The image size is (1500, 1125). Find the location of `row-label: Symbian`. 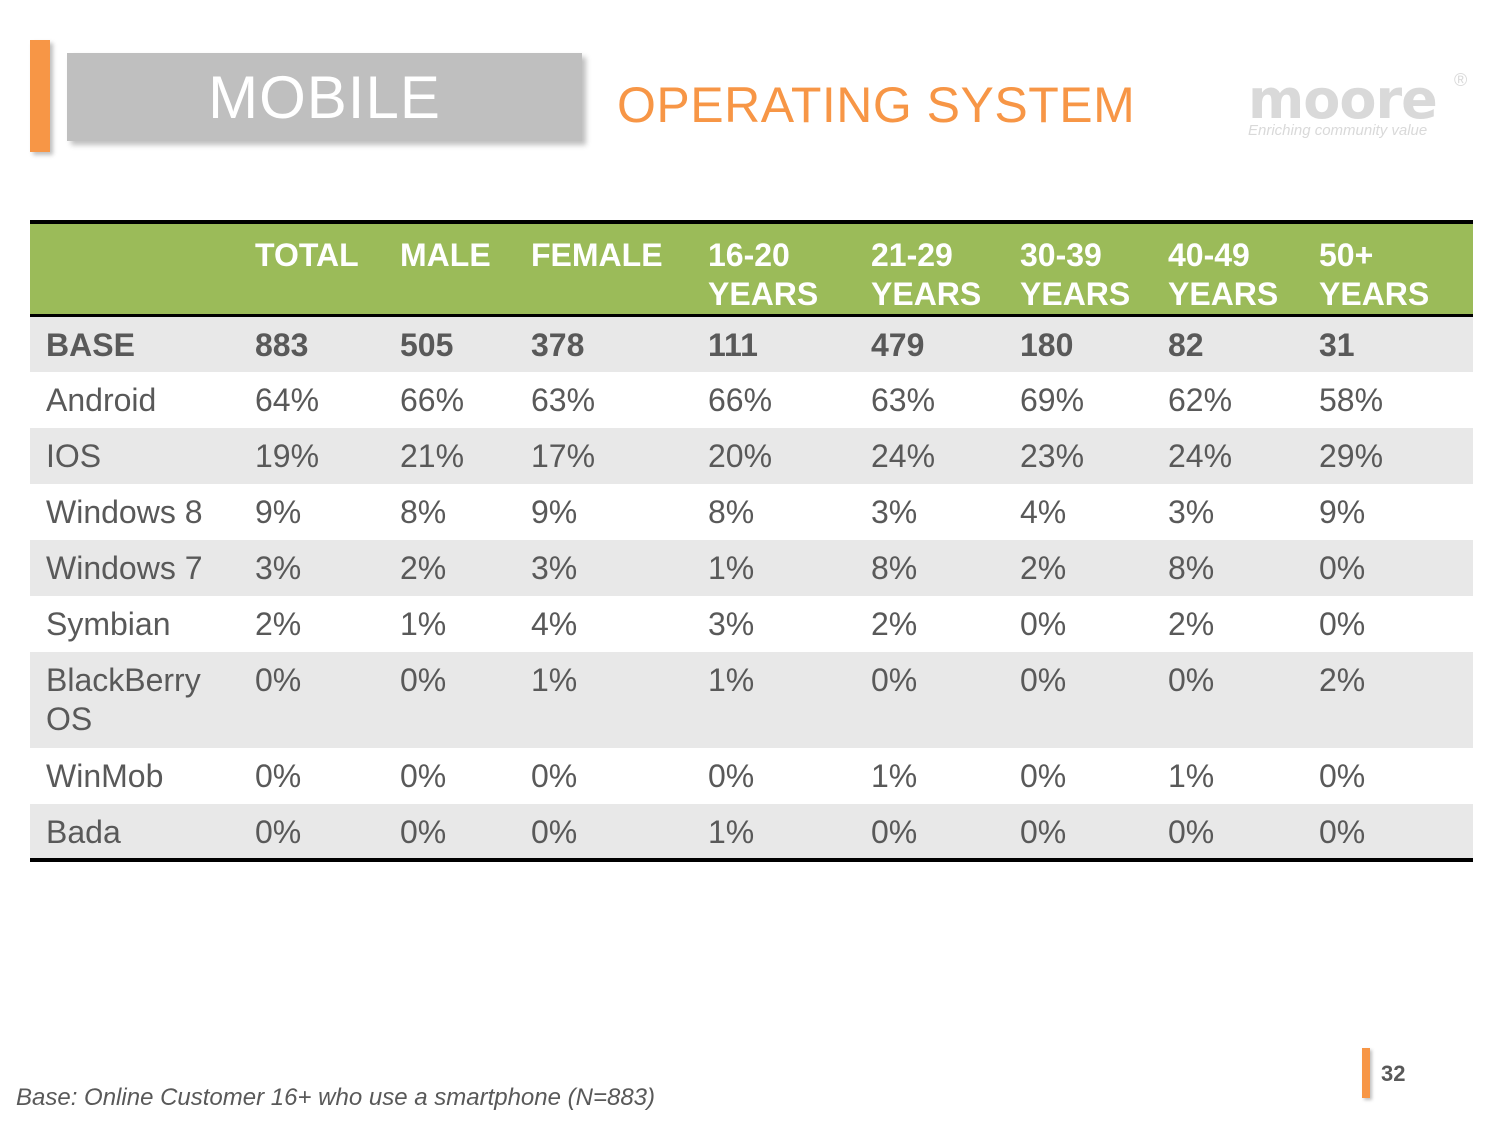

row-label: Symbian is located at coordinates (108, 623).